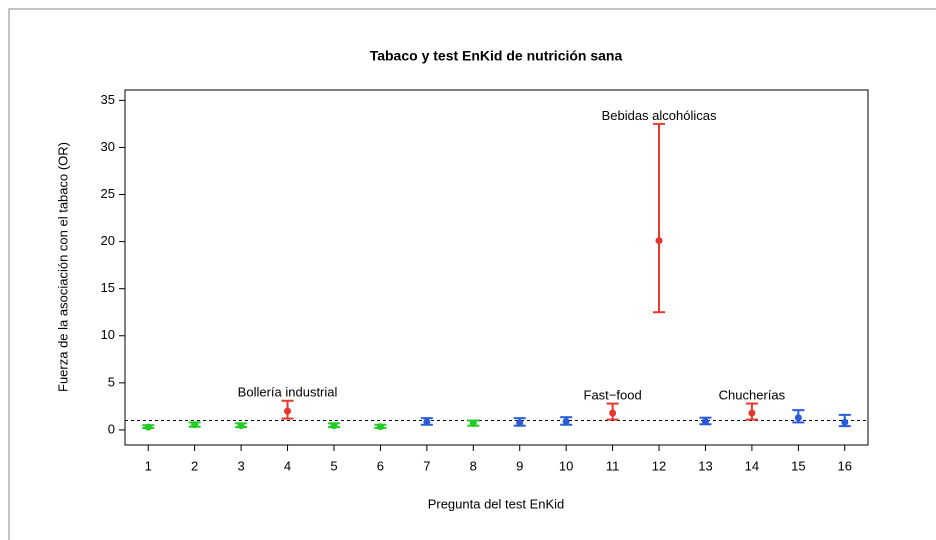 The height and width of the screenshot is (540, 936). What do you see at coordinates (798, 465) in the screenshot?
I see `x-tick-label: 15` at bounding box center [798, 465].